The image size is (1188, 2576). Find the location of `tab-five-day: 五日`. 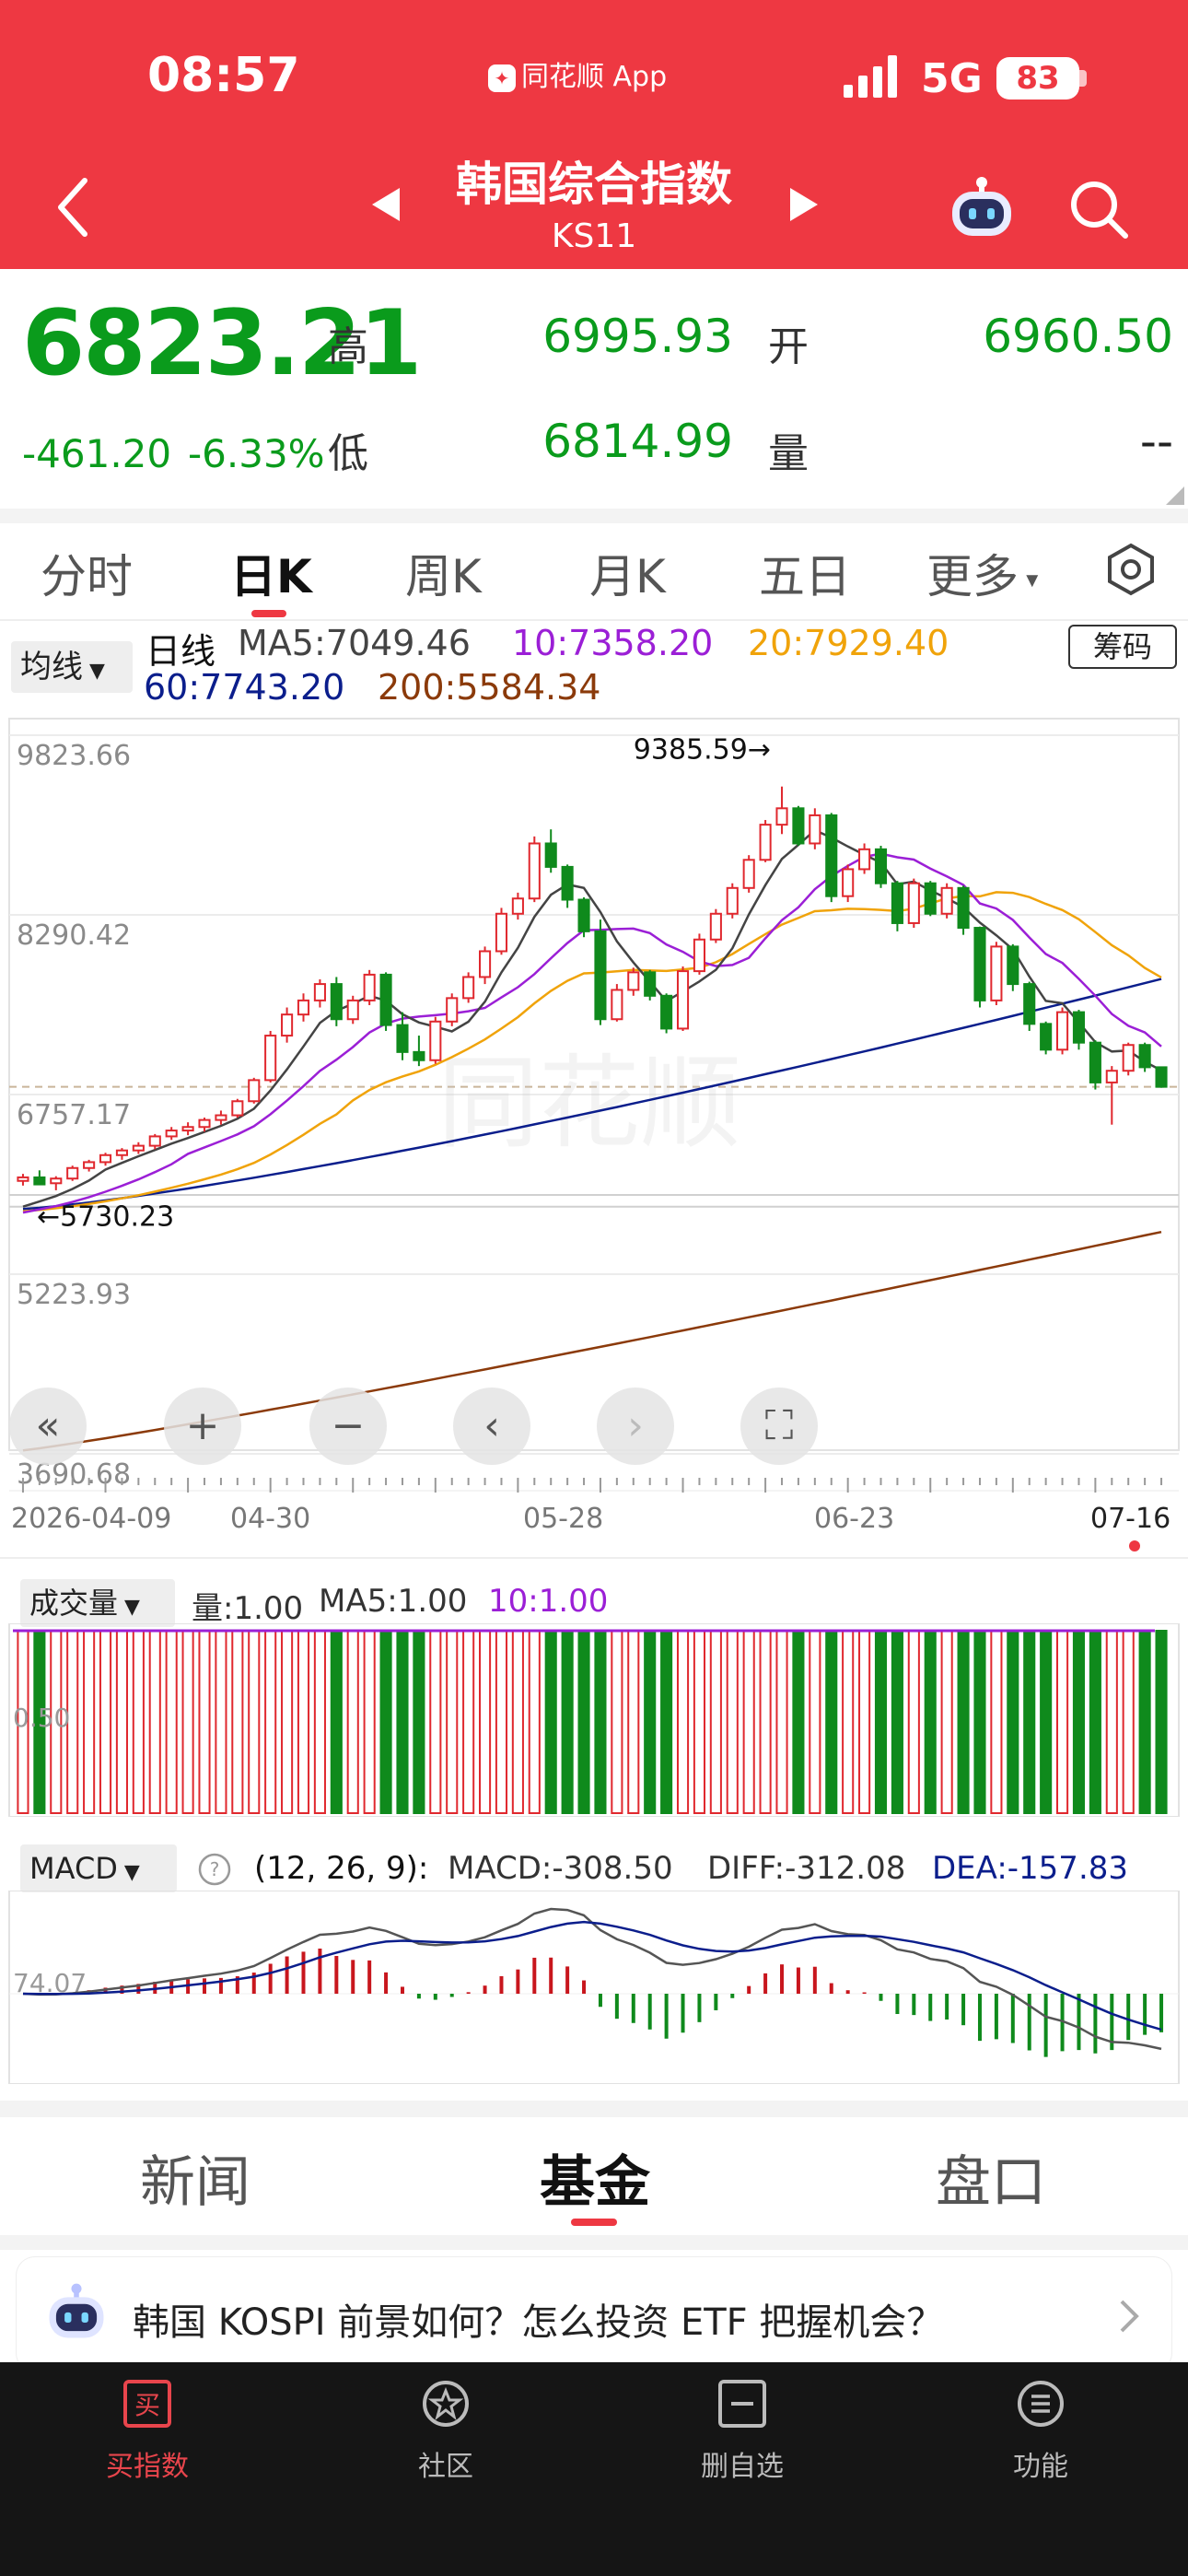

tab-five-day: 五日 is located at coordinates (805, 576).